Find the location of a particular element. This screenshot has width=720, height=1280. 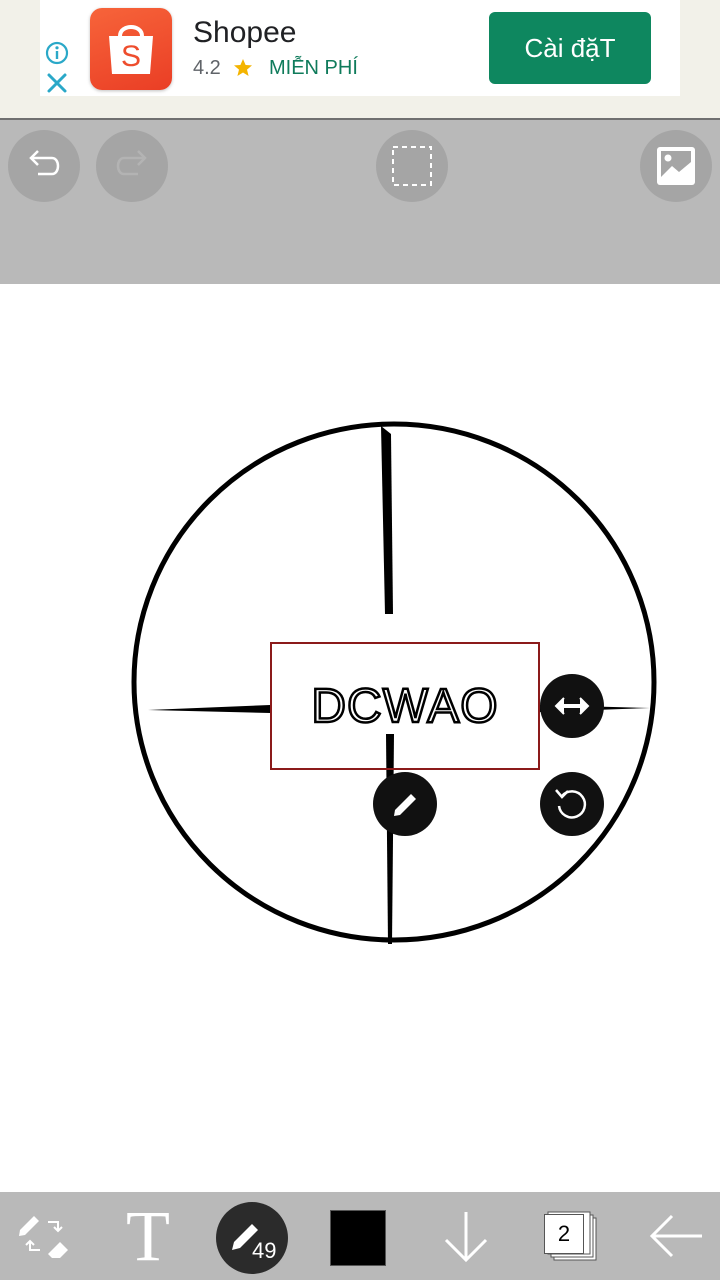

ad-card: S Shopee 4.2 MIỄN PHÍ Cài đặT is located at coordinates (360, 48).